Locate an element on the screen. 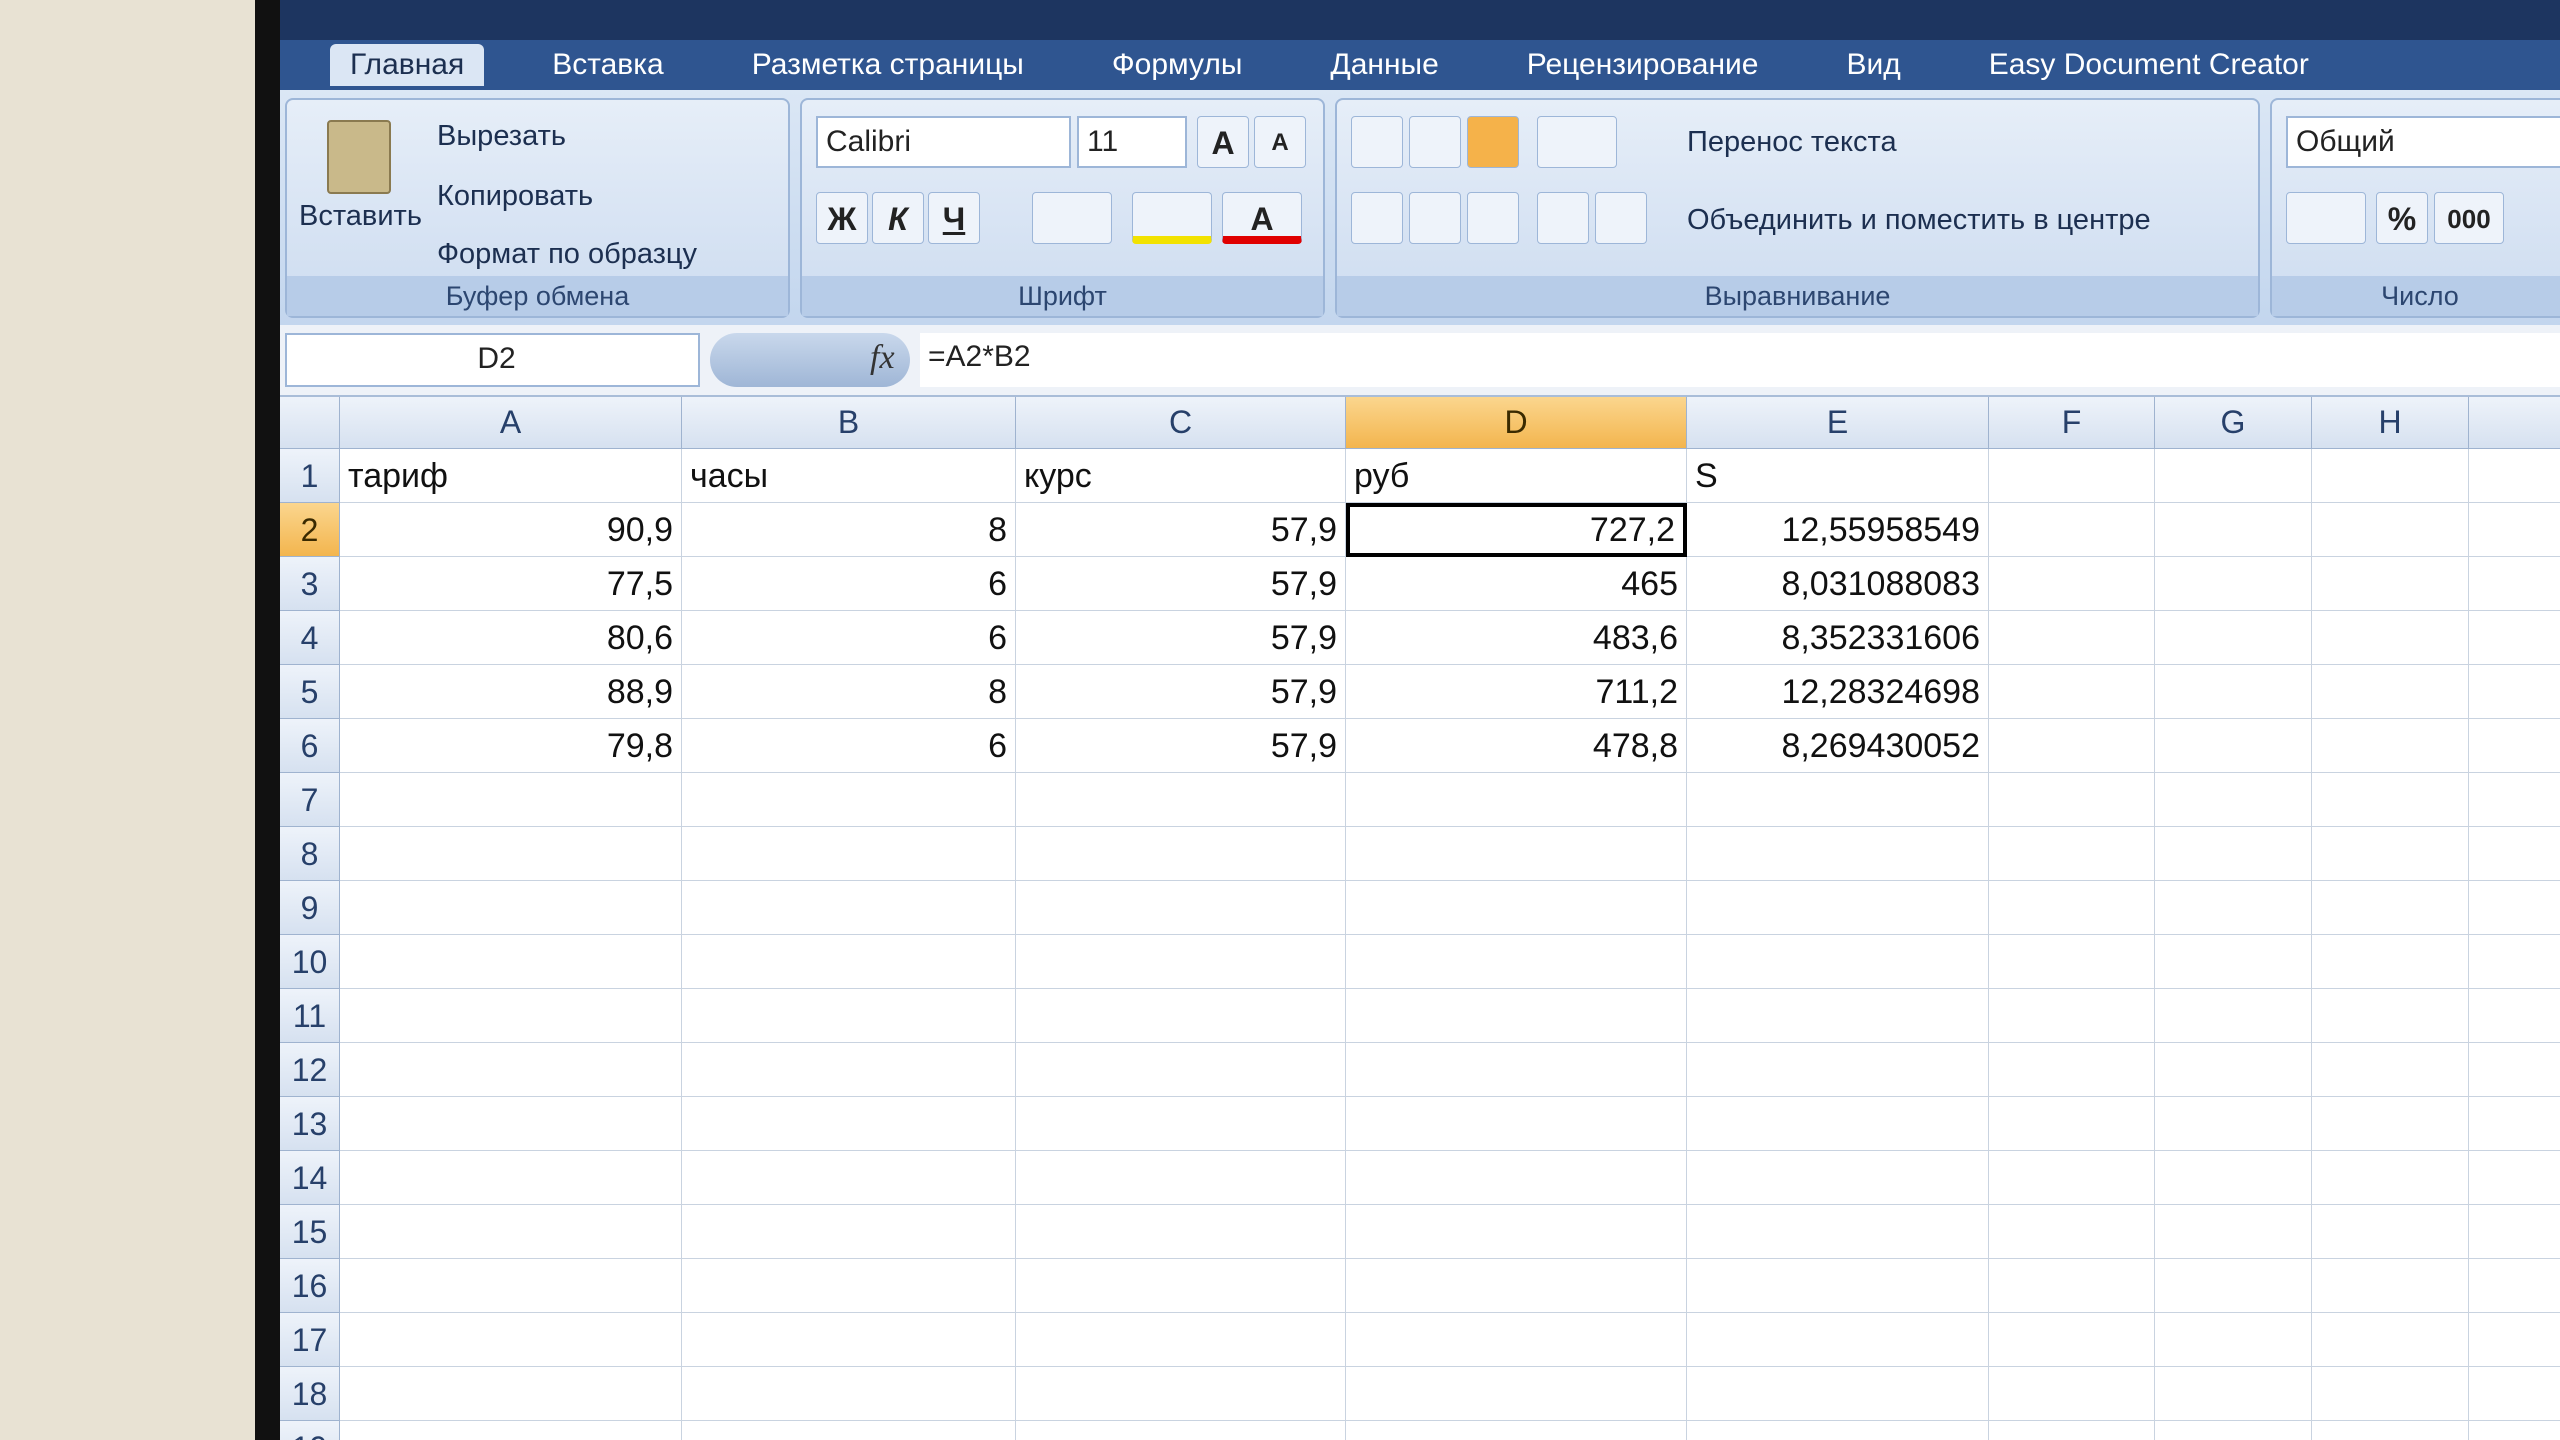 This screenshot has height=1440, width=2560. active-cell: 727,2 is located at coordinates (1516, 530).